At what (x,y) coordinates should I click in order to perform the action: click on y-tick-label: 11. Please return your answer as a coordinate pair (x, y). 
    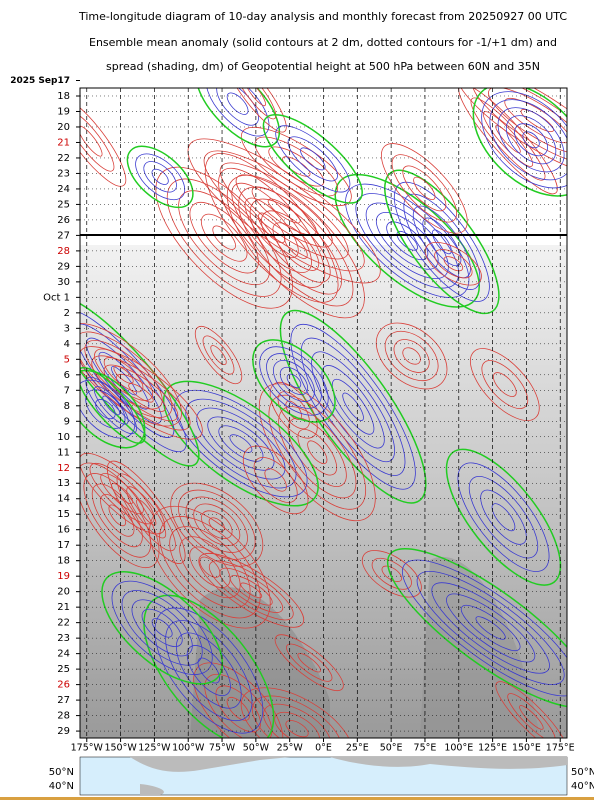
    Looking at the image, I should click on (63, 452).